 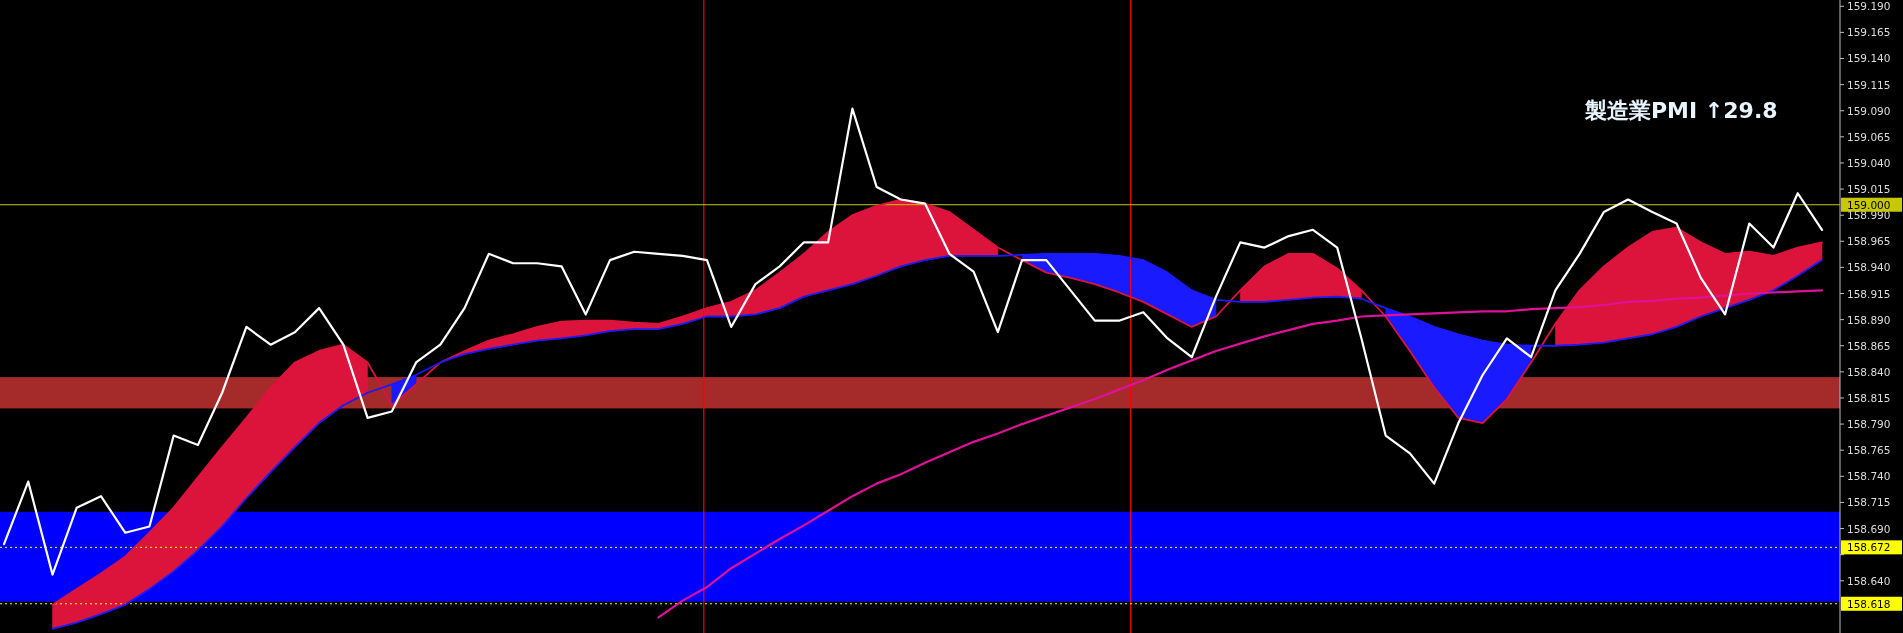 I want to click on y-tick-label: 159.190, so click(x=1869, y=6).